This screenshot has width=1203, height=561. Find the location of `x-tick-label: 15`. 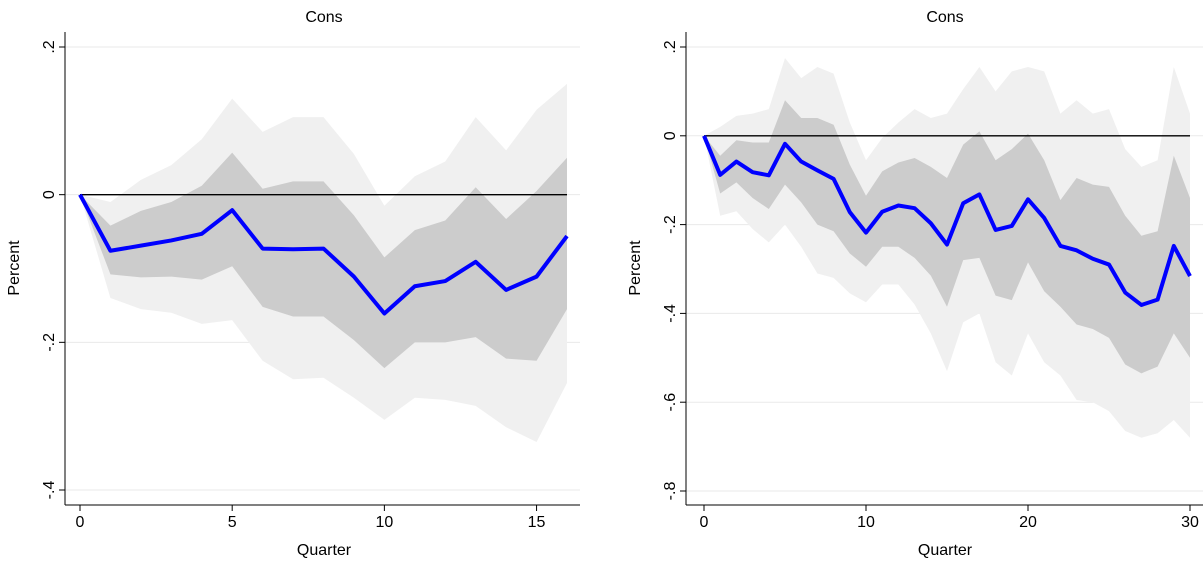

x-tick-label: 15 is located at coordinates (537, 522).